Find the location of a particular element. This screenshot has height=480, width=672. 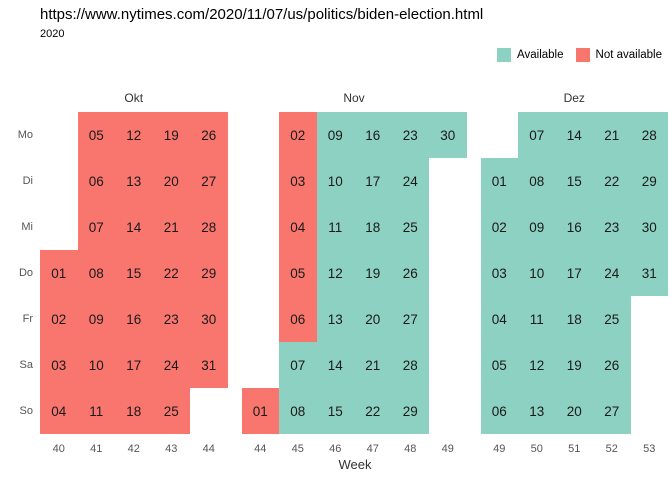

weekday-label: Di is located at coordinates (27, 181).